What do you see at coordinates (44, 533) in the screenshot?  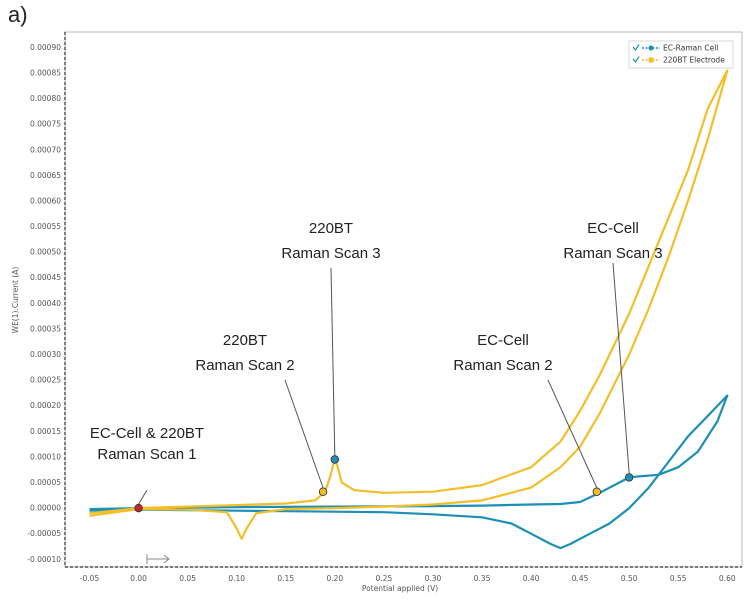 I see `y-tick-label: -0.00005` at bounding box center [44, 533].